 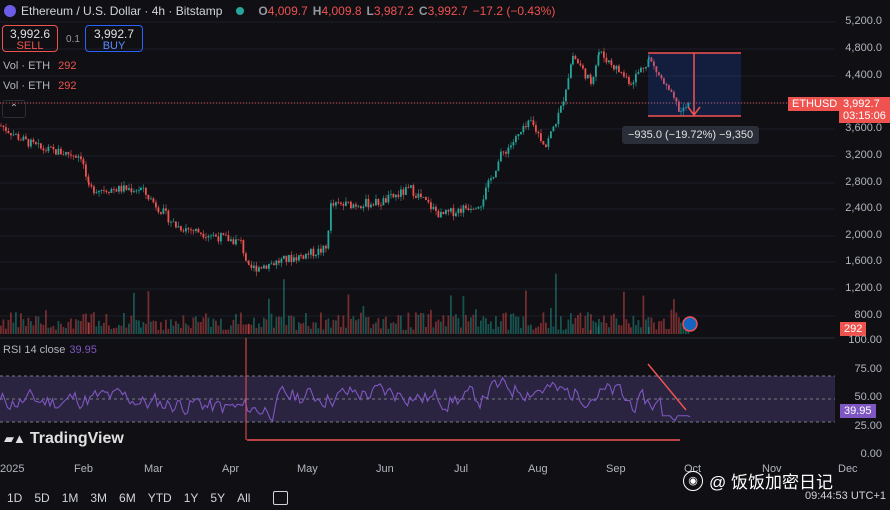 What do you see at coordinates (514, 11) in the screenshot?
I see `price-change: −17.2 (−0.43%)` at bounding box center [514, 11].